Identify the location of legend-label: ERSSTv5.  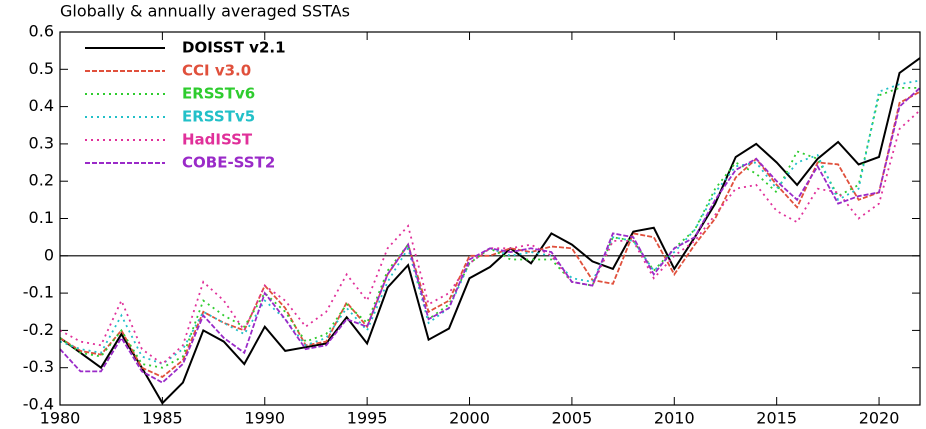
(218, 117).